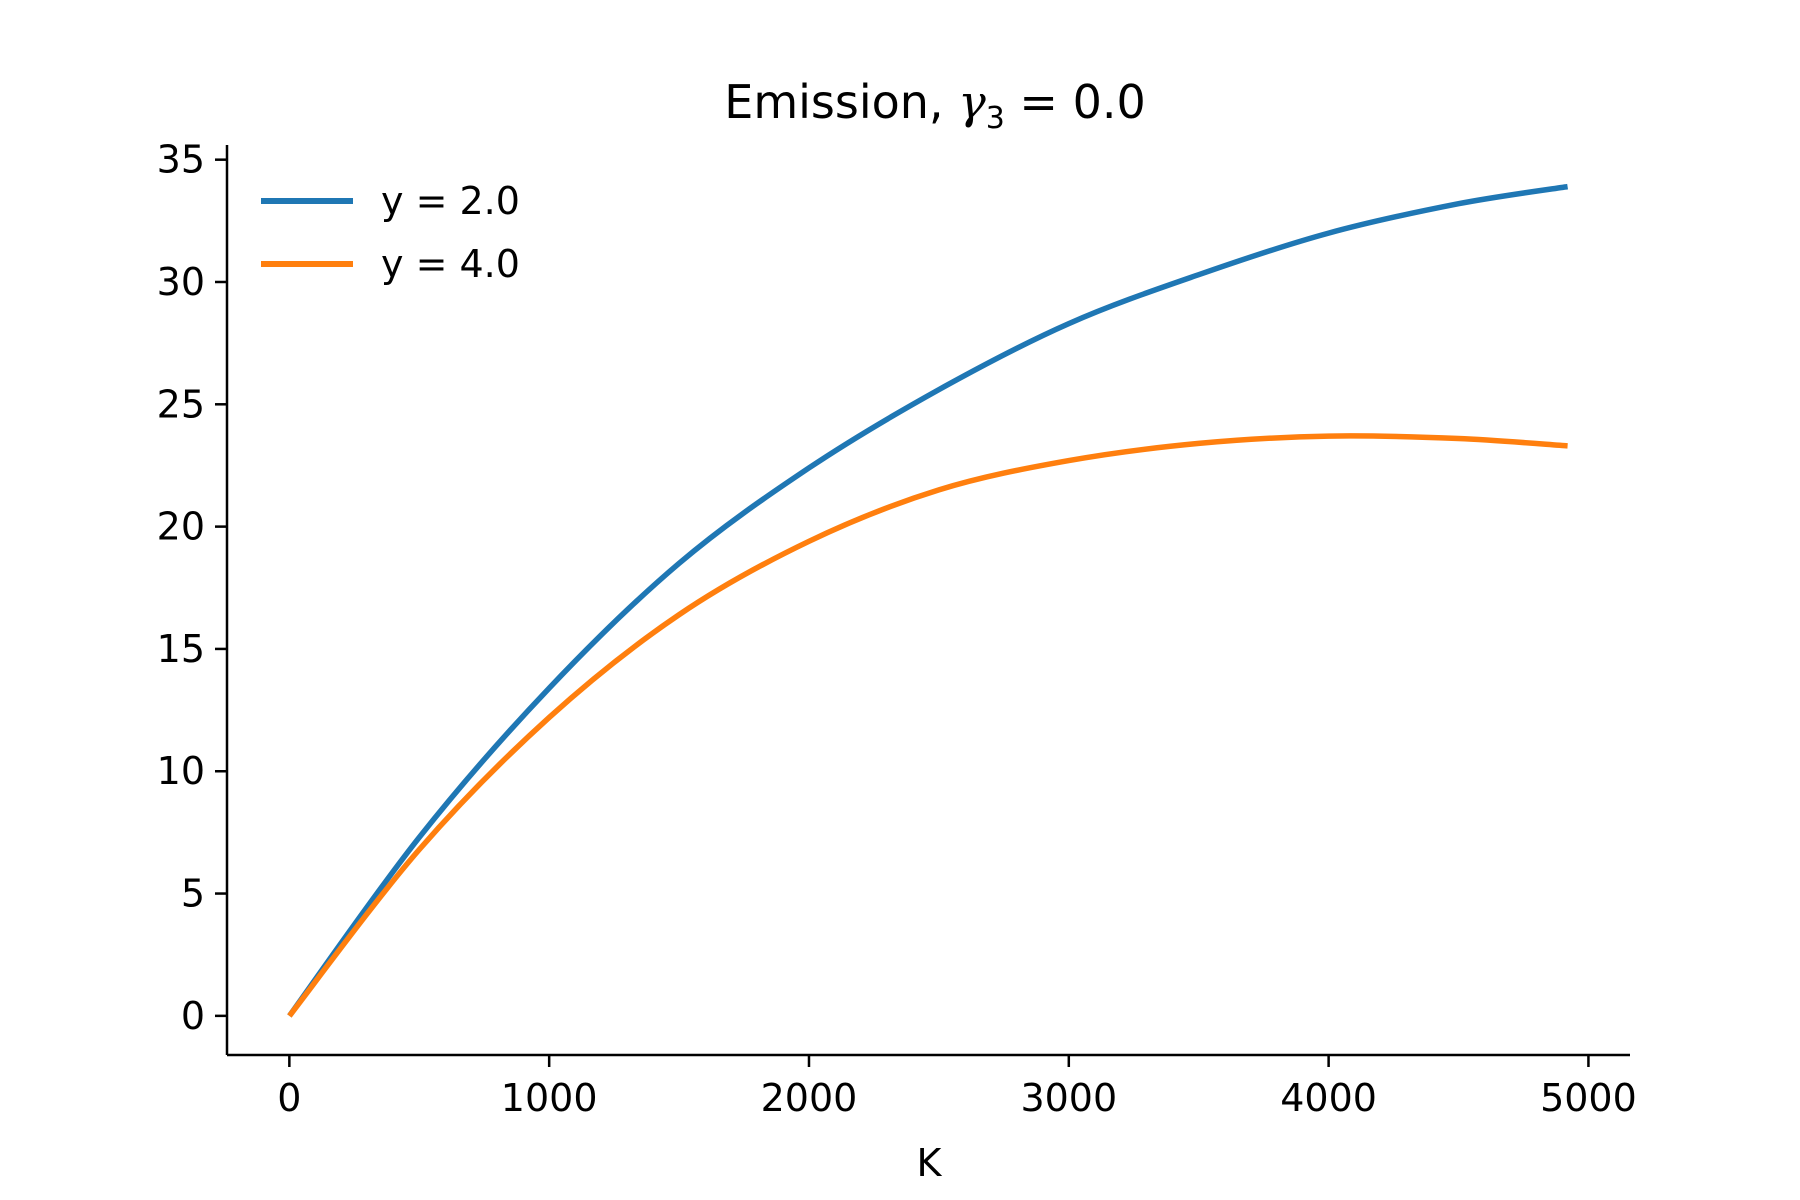 This screenshot has width=1800, height=1200. What do you see at coordinates (1588, 1098) in the screenshot?
I see `x-tick-label: 5000` at bounding box center [1588, 1098].